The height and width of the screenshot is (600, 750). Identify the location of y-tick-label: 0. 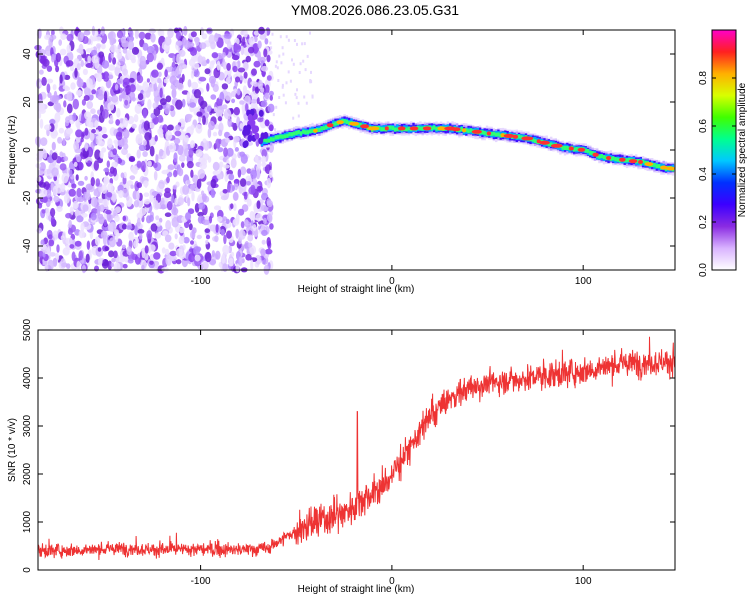
(27, 570).